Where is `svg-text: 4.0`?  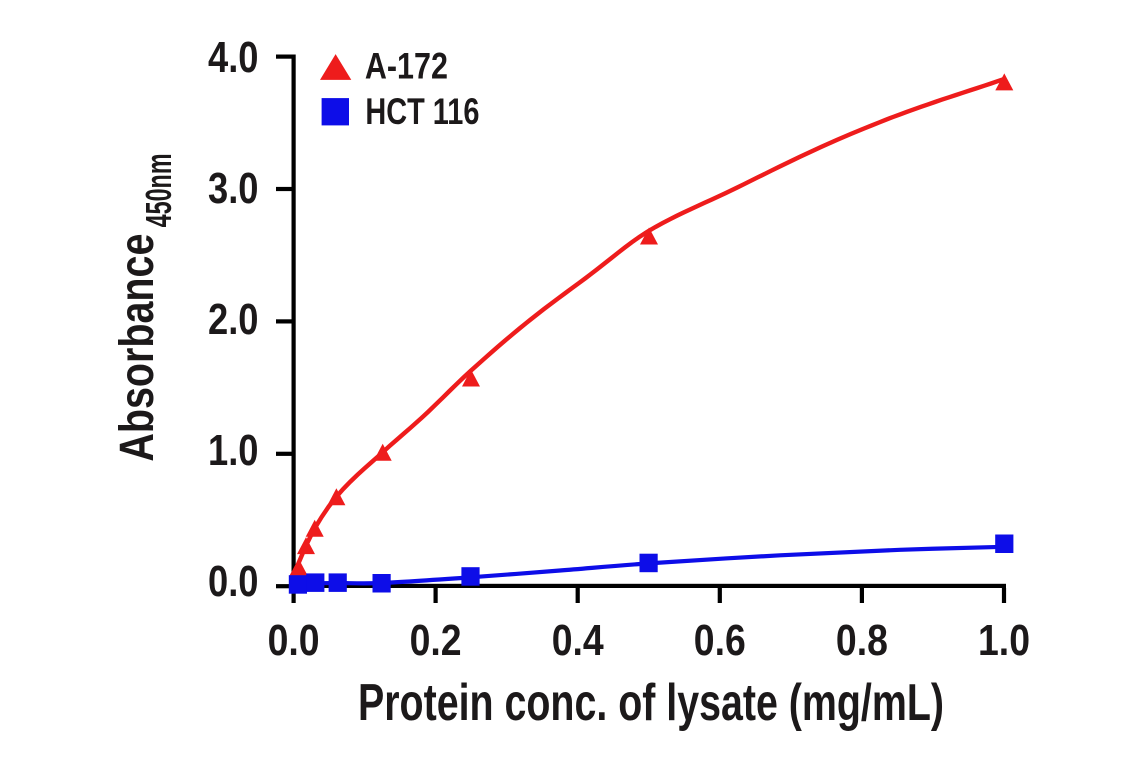 svg-text: 4.0 is located at coordinates (233, 58).